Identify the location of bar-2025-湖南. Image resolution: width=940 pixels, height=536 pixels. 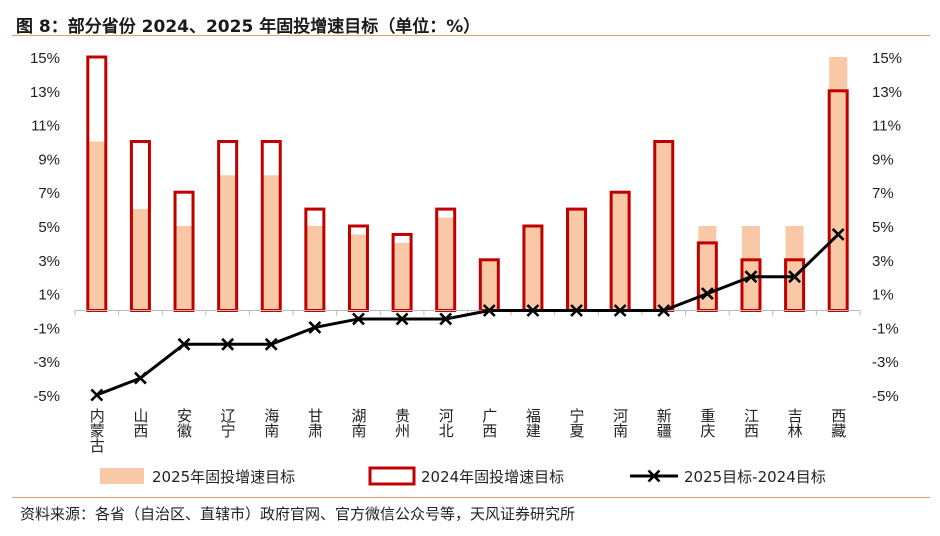
(358, 272).